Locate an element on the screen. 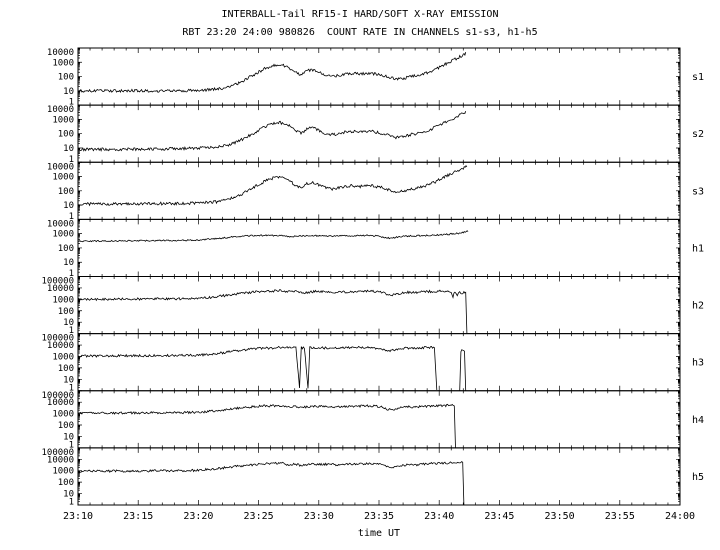  xtick-label: 23:50 is located at coordinates (560, 516).